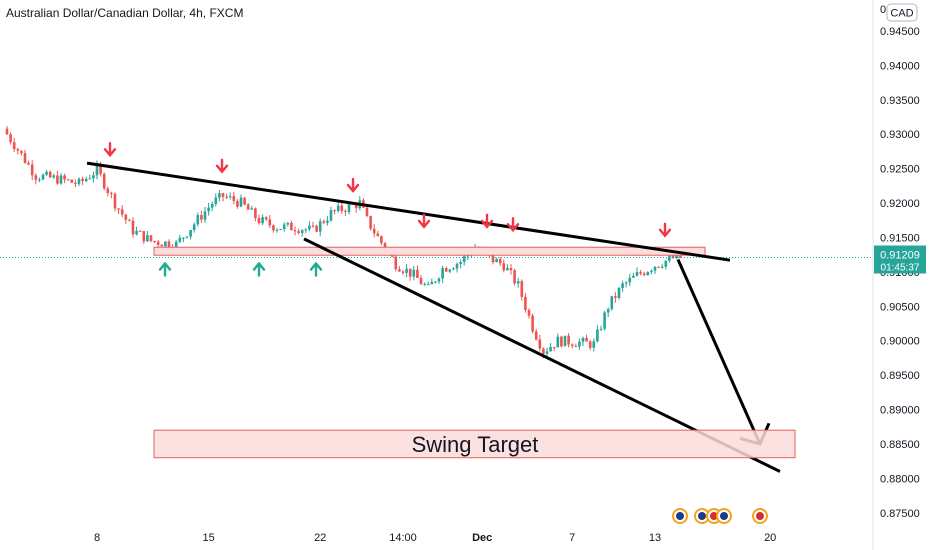 The height and width of the screenshot is (550, 932). I want to click on currency-badge-label: CAD, so click(901, 14).